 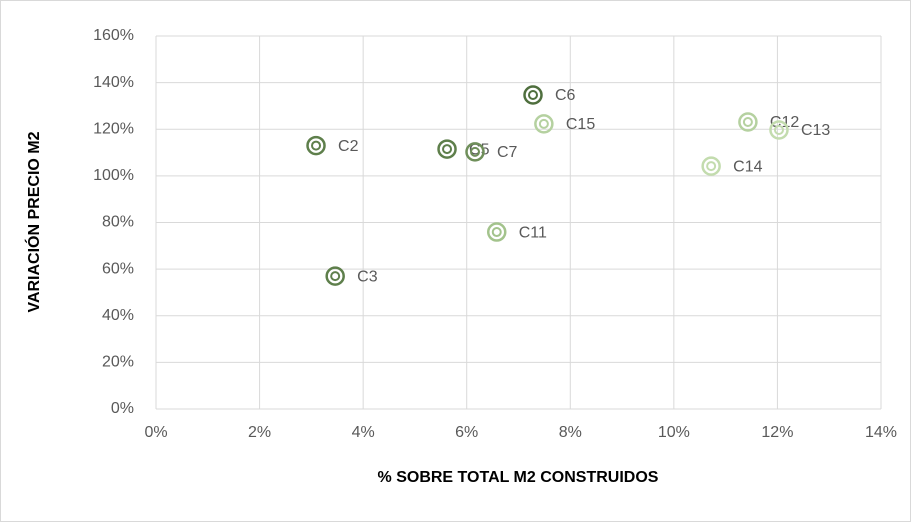 What do you see at coordinates (113, 175) in the screenshot?
I see `y-tick-label: 100%` at bounding box center [113, 175].